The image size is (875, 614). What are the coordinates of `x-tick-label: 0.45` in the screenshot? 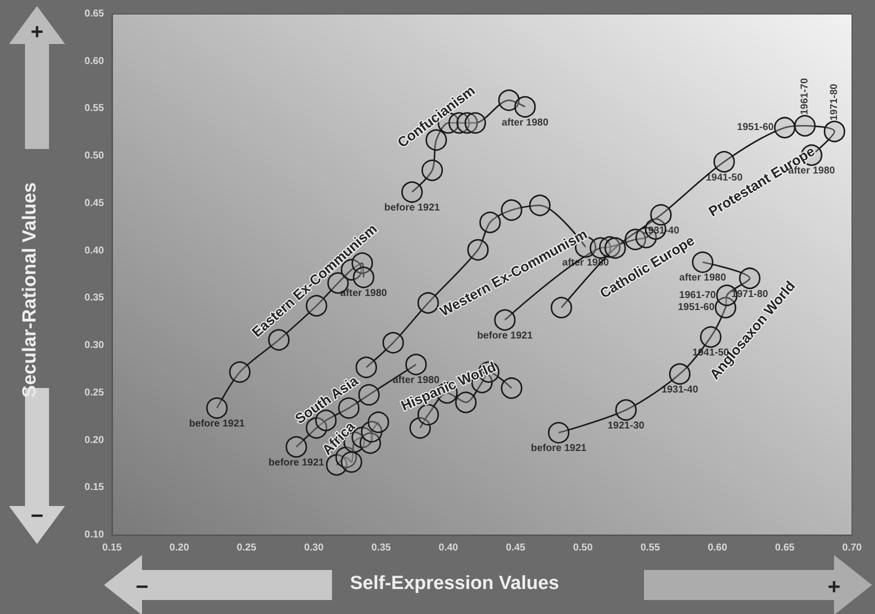 It's located at (516, 548).